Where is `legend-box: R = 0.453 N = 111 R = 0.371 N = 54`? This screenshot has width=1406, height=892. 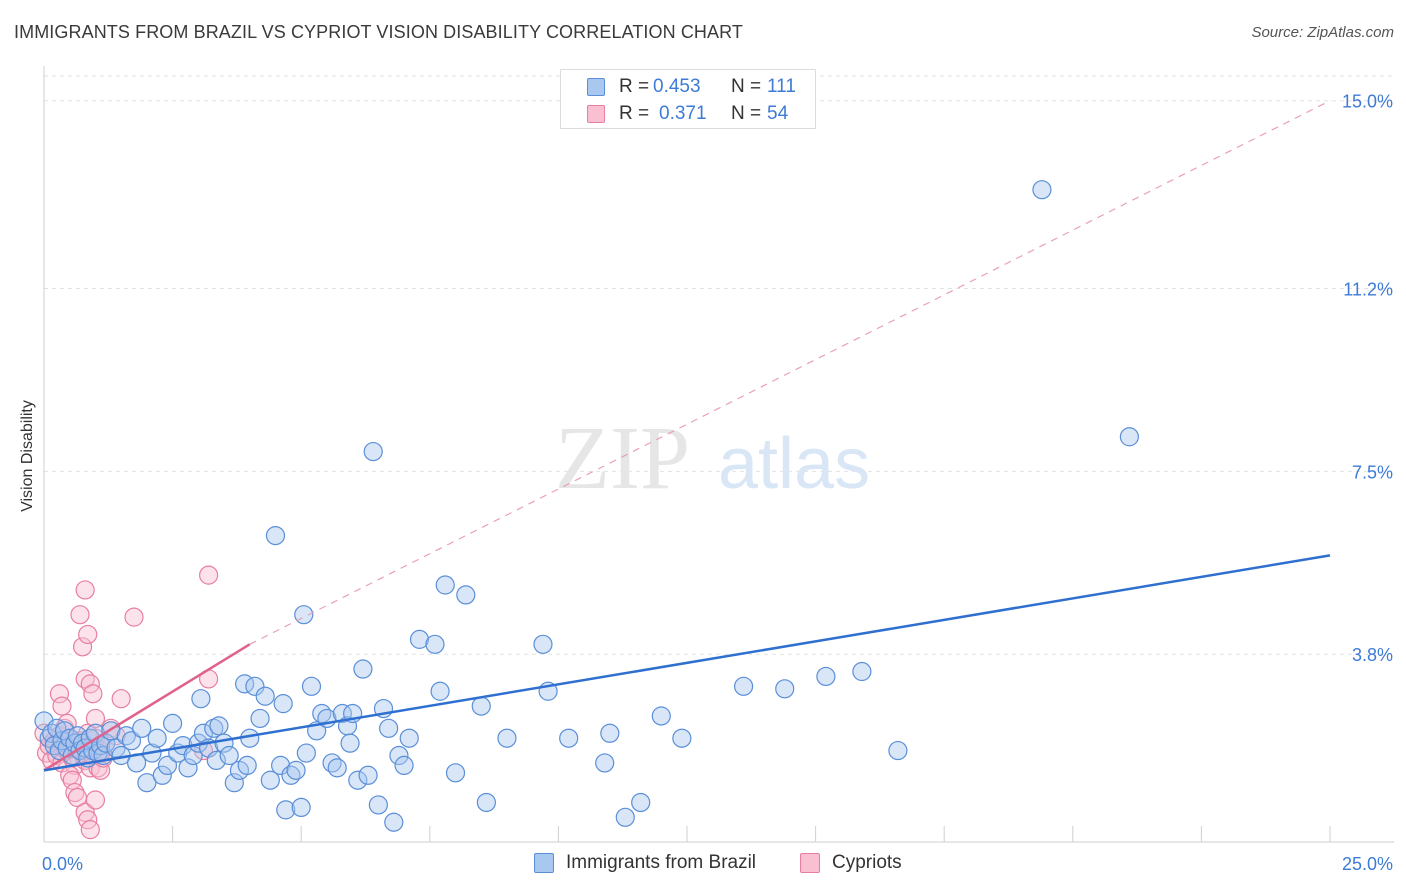 legend-box: R = 0.453 N = 111 R = 0.371 N = 54 is located at coordinates (688, 99).